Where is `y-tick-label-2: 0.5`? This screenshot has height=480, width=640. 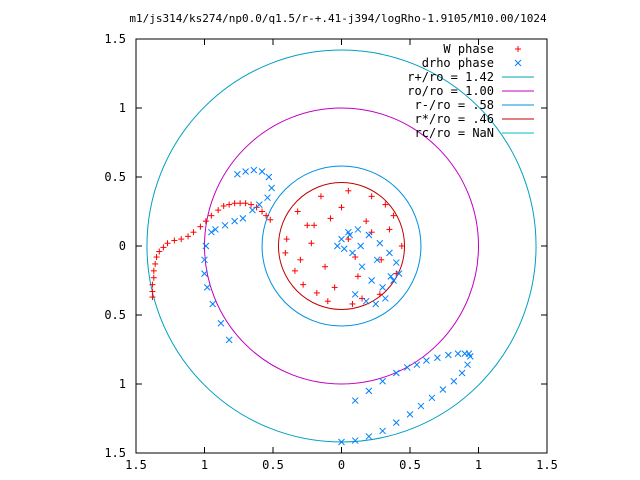 y-tick-label-2: 0.5 is located at coordinates (115, 177).